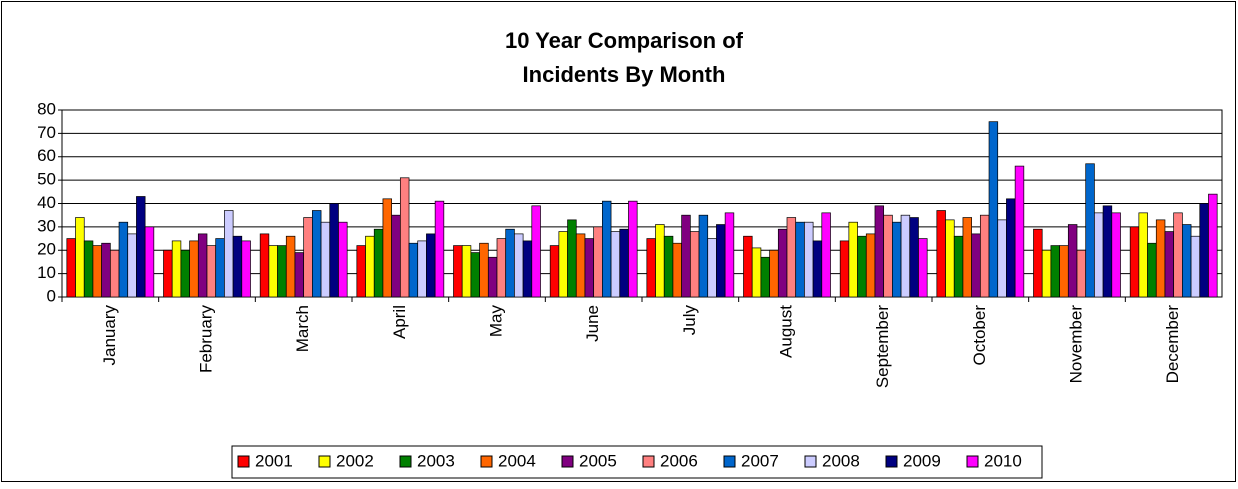 The height and width of the screenshot is (489, 1238). What do you see at coordinates (46, 108) in the screenshot?
I see `y-tick-label: 80` at bounding box center [46, 108].